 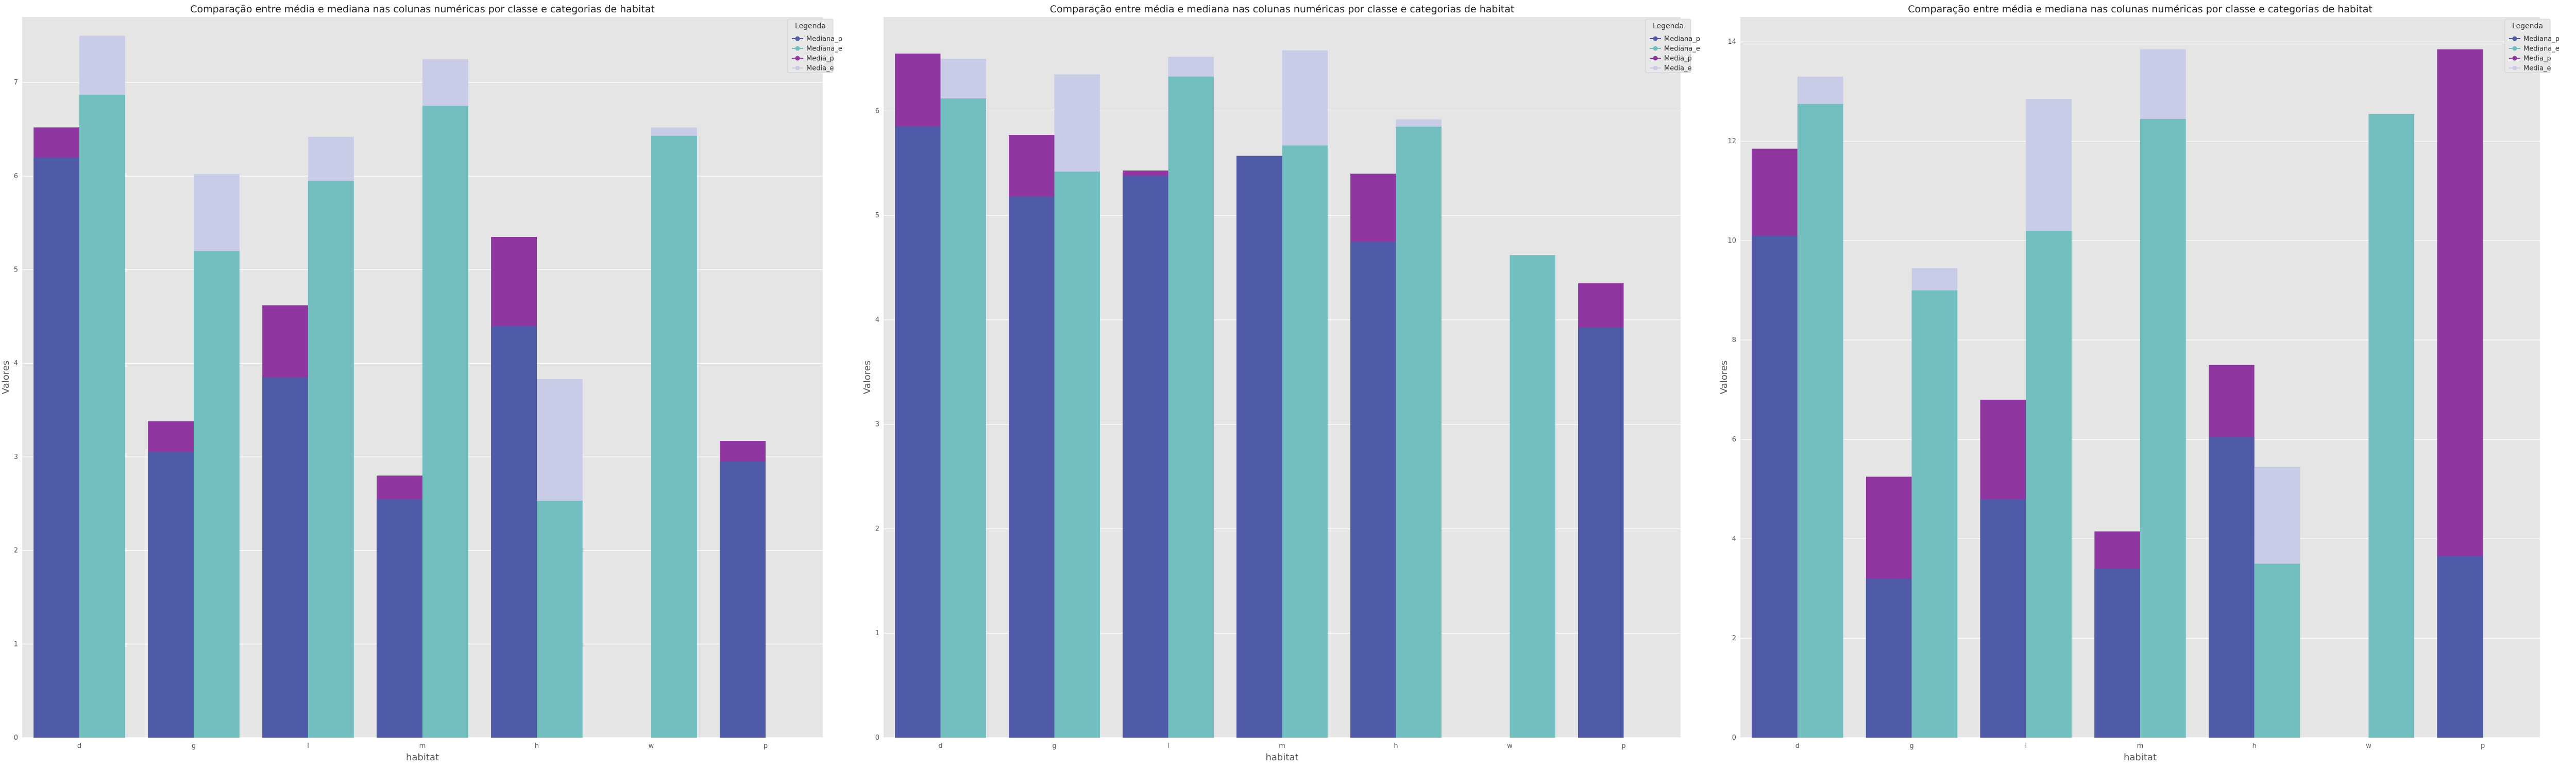 I want to click on legend-marker-mediana-e, so click(x=2514, y=48).